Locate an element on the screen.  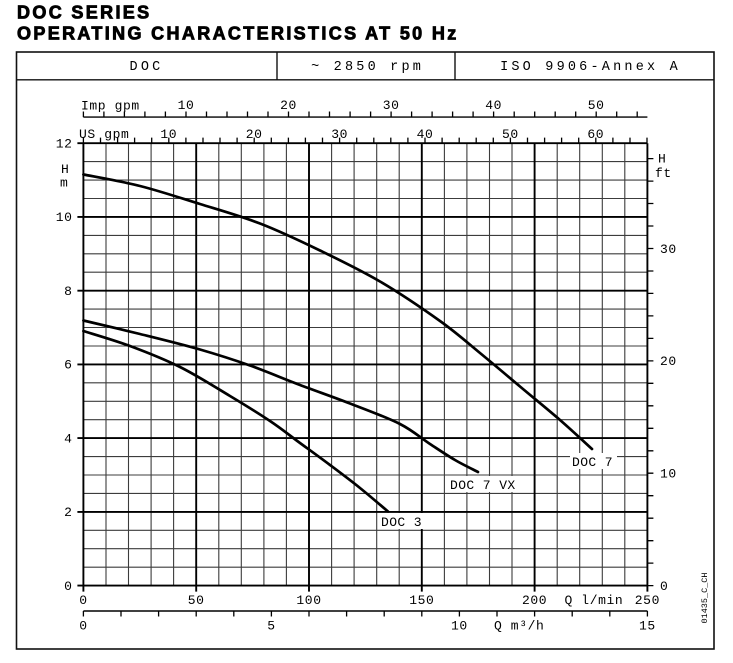
svg-text: 60 is located at coordinates (595, 134).